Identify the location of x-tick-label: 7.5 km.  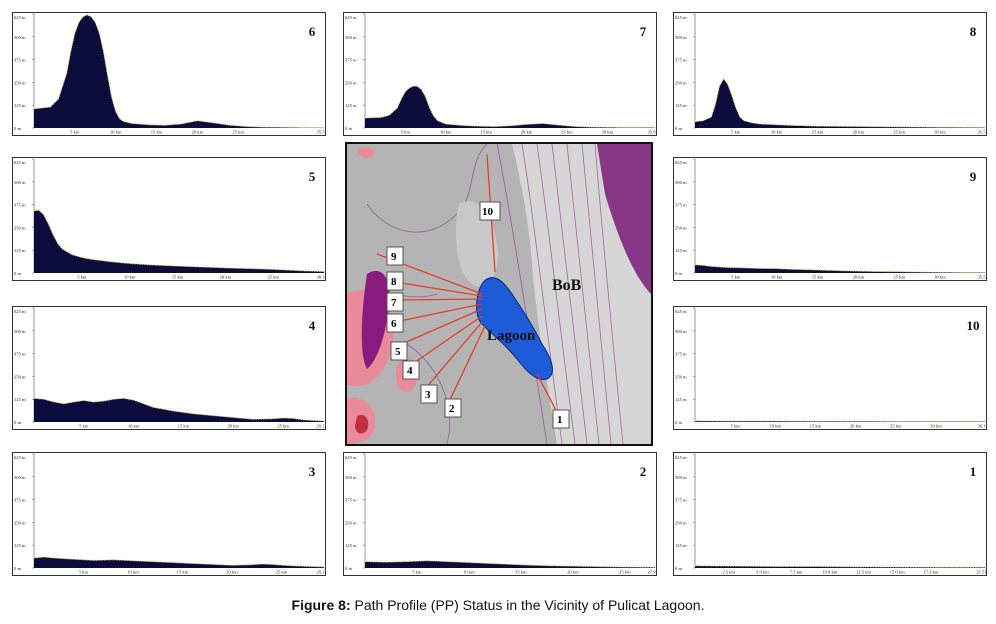
(796, 572).